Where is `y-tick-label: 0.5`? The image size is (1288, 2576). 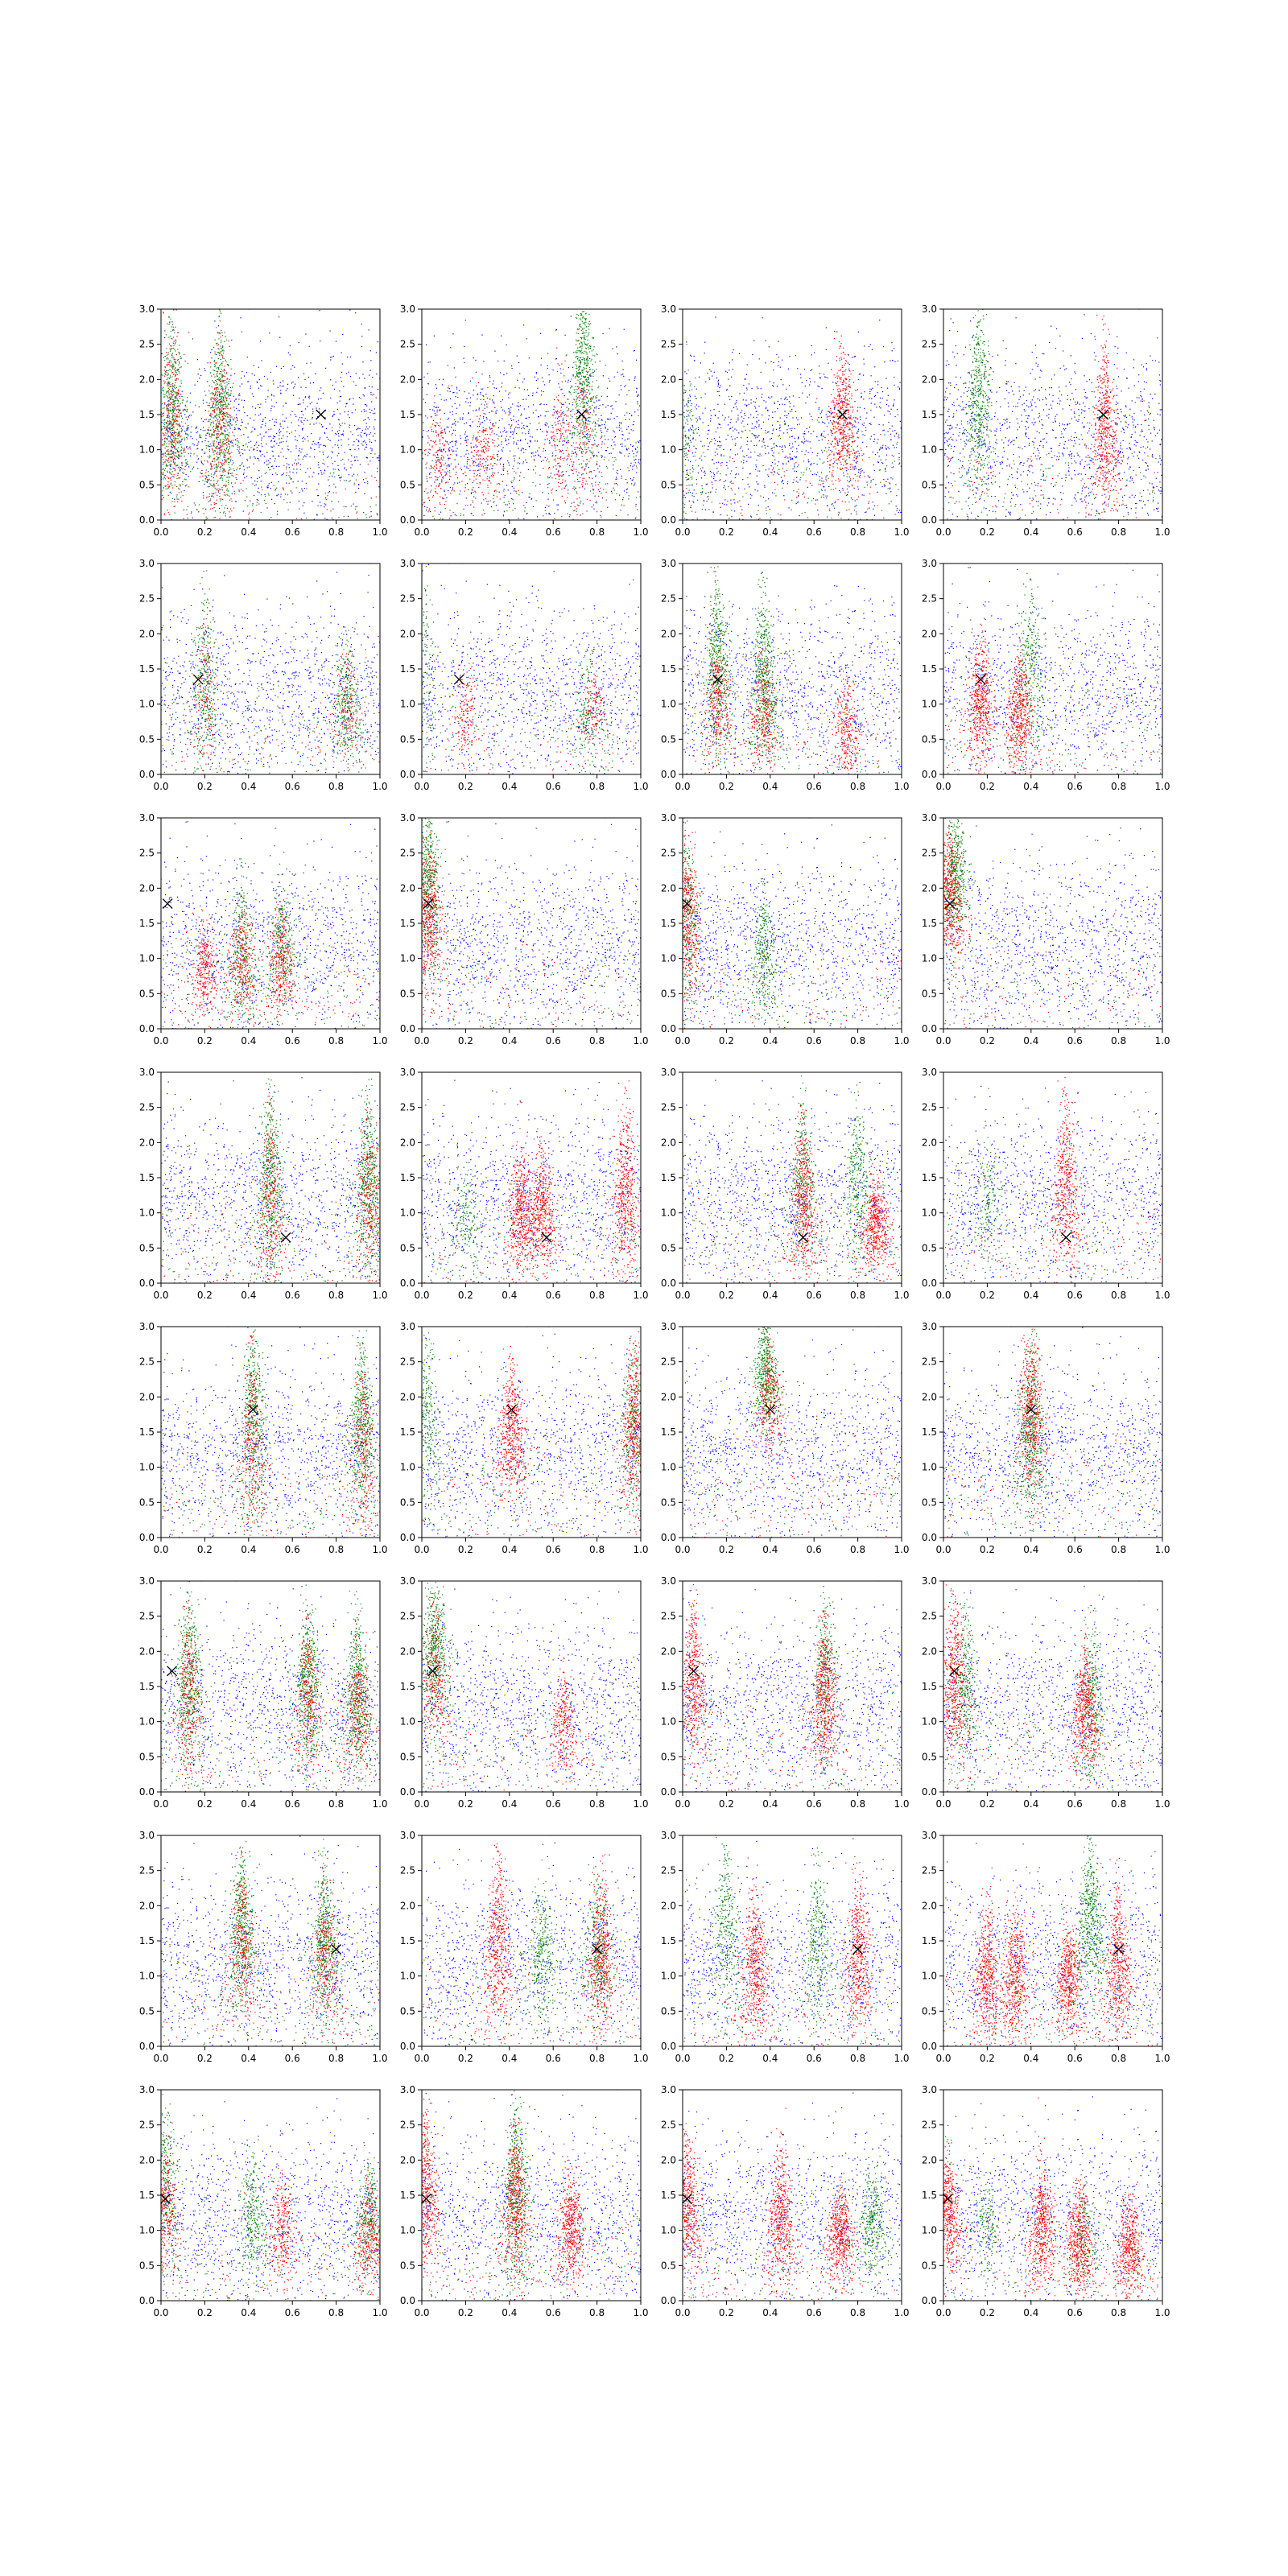
y-tick-label: 0.5 is located at coordinates (147, 484).